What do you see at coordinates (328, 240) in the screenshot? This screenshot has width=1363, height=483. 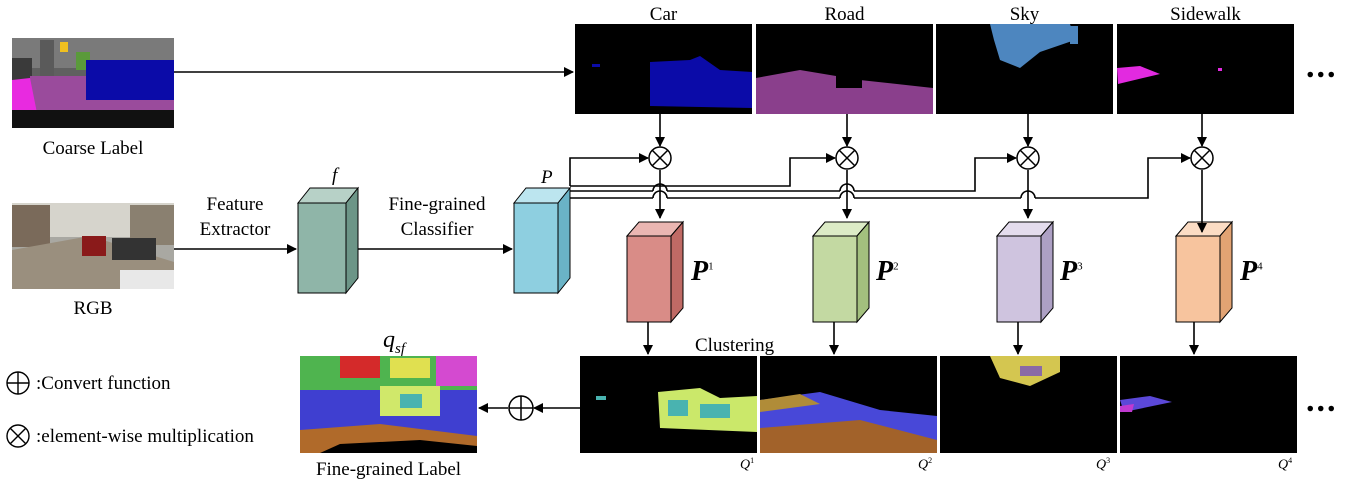 I see `feature-cube` at bounding box center [328, 240].